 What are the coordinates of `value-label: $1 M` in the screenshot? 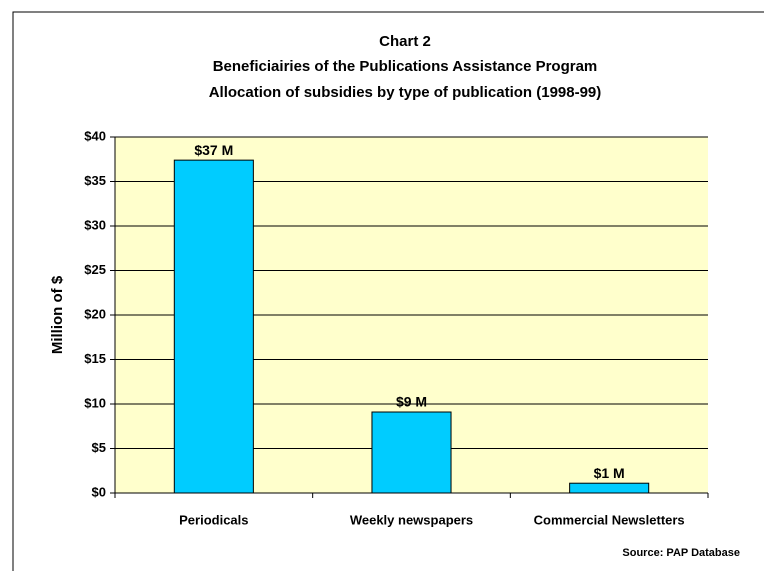 It's located at (609, 473).